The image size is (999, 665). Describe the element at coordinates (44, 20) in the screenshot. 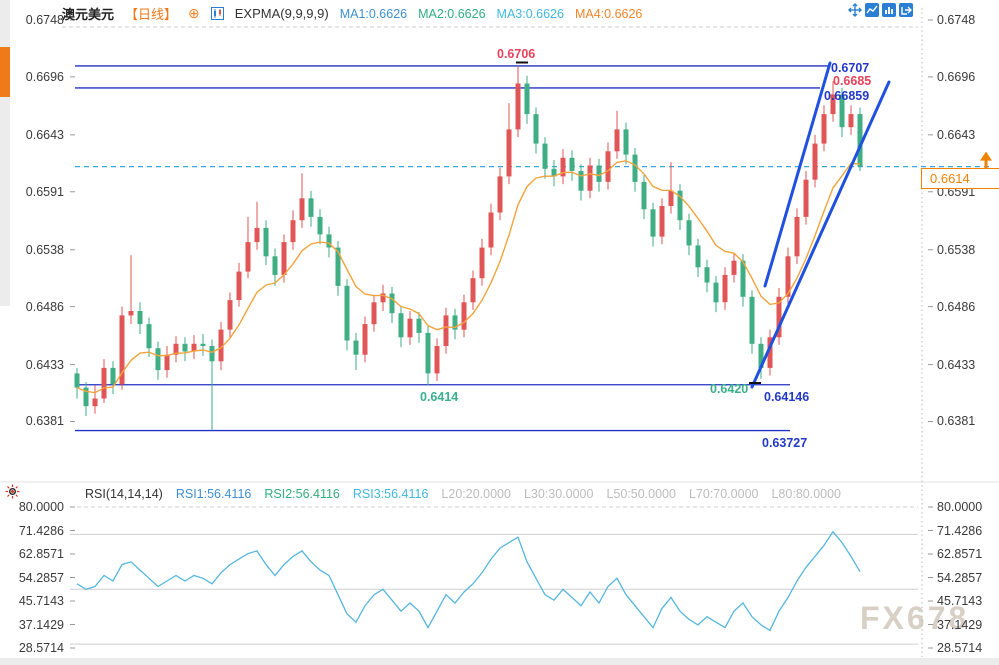

I see `price-axis-label-left: 0.6748` at that location.